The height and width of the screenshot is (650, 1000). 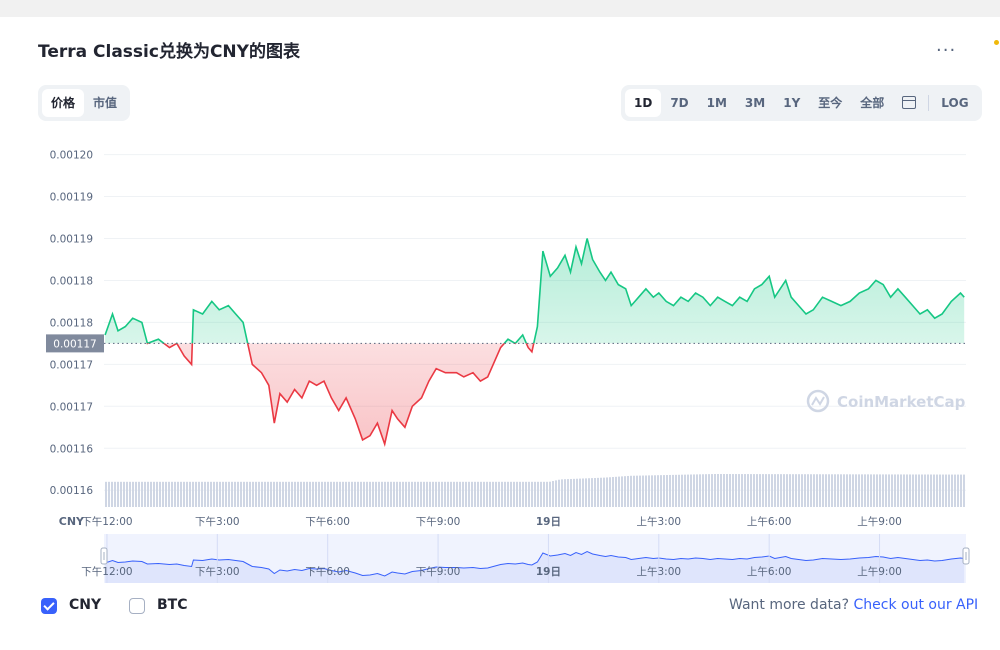 I want to click on cny-checkbox, so click(x=49, y=606).